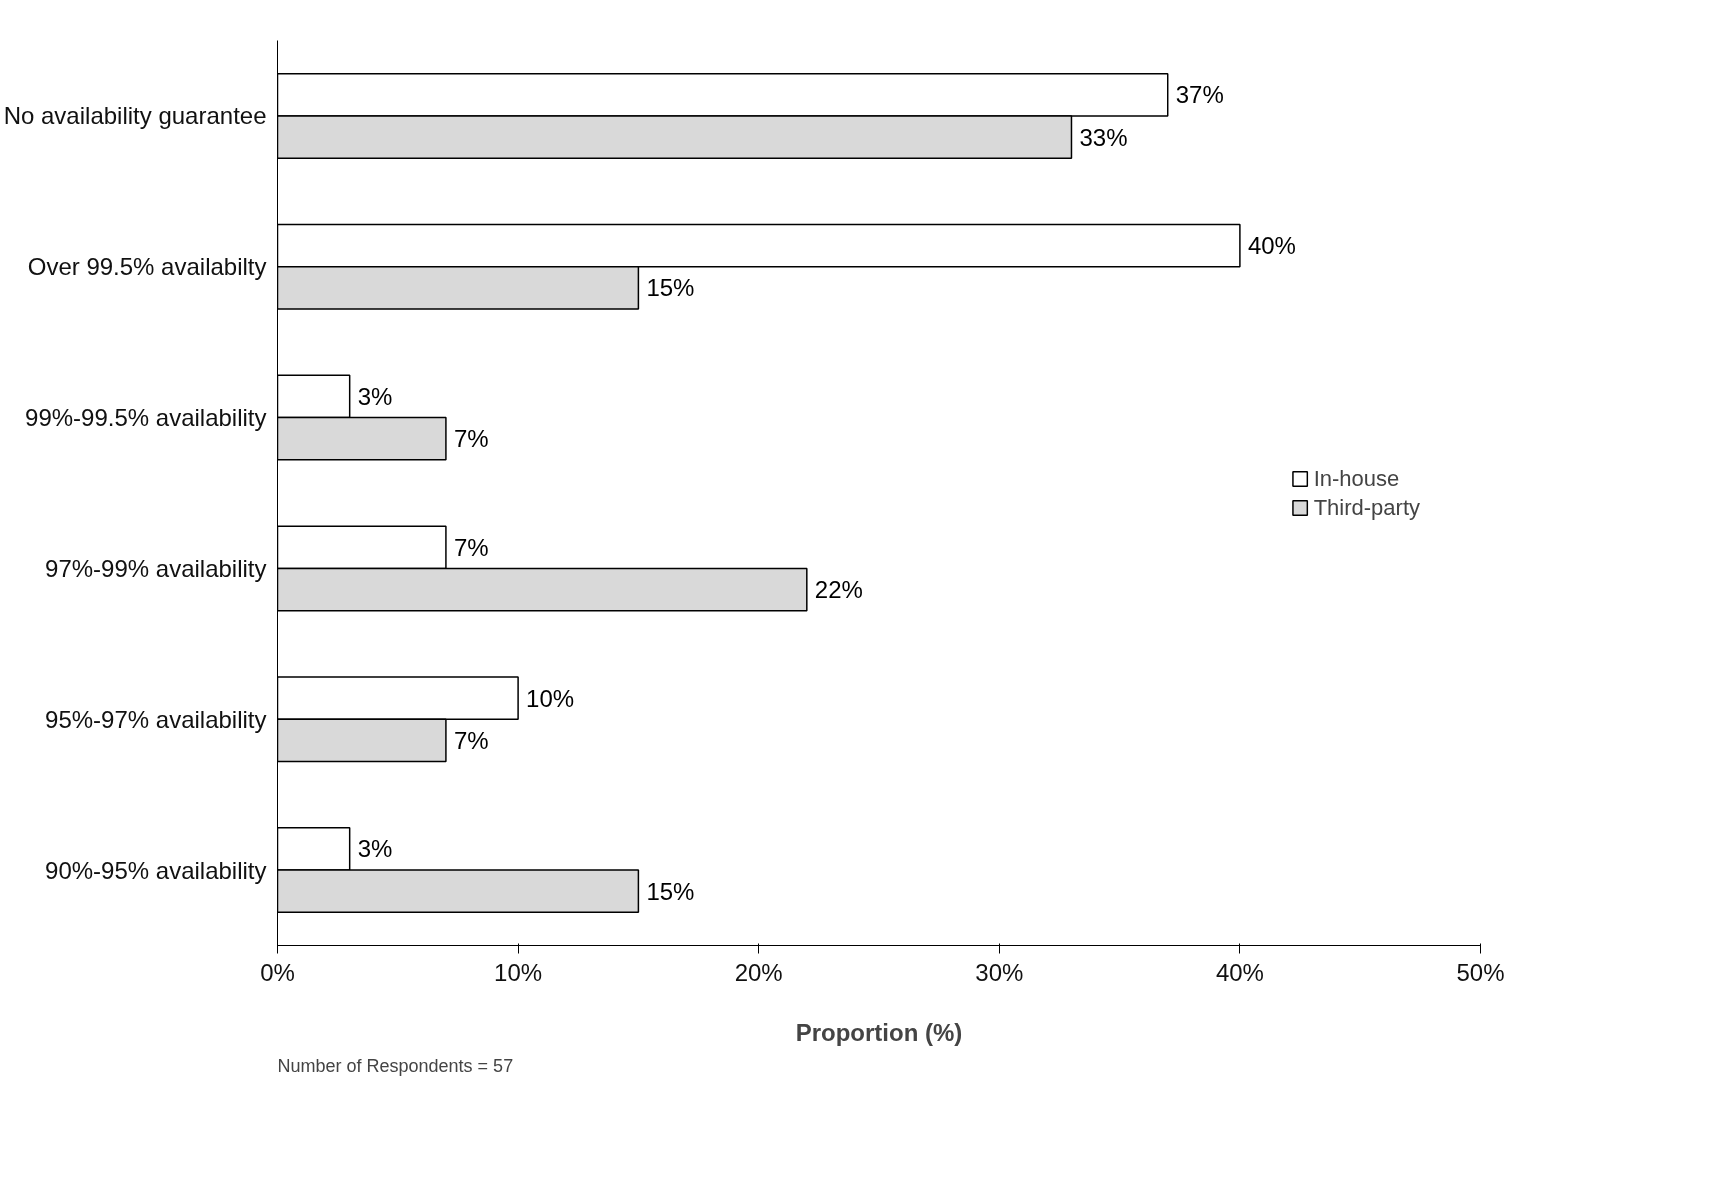 The width and height of the screenshot is (1727, 1199). I want to click on y-tick-label: 90%-95% availability, so click(156, 870).